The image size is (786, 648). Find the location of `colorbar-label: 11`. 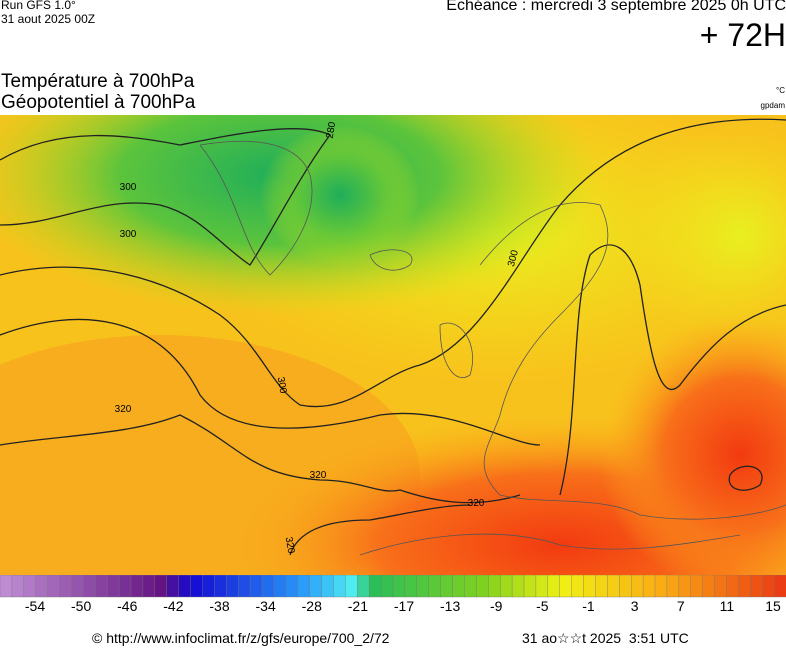

colorbar-label: 11 is located at coordinates (727, 606).